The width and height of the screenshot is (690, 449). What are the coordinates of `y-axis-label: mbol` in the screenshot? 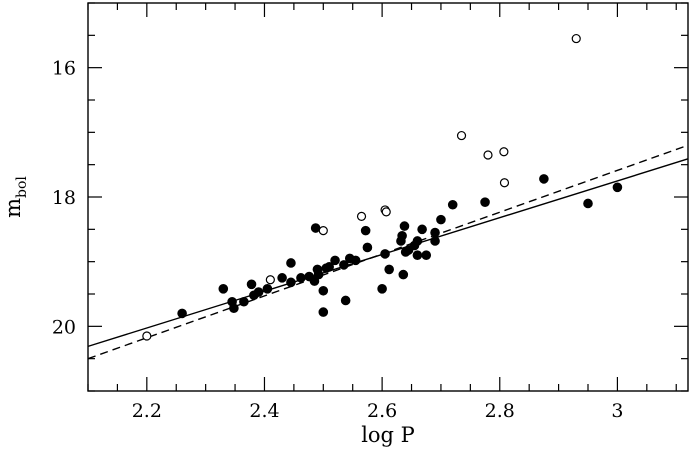 It's located at (15, 197).